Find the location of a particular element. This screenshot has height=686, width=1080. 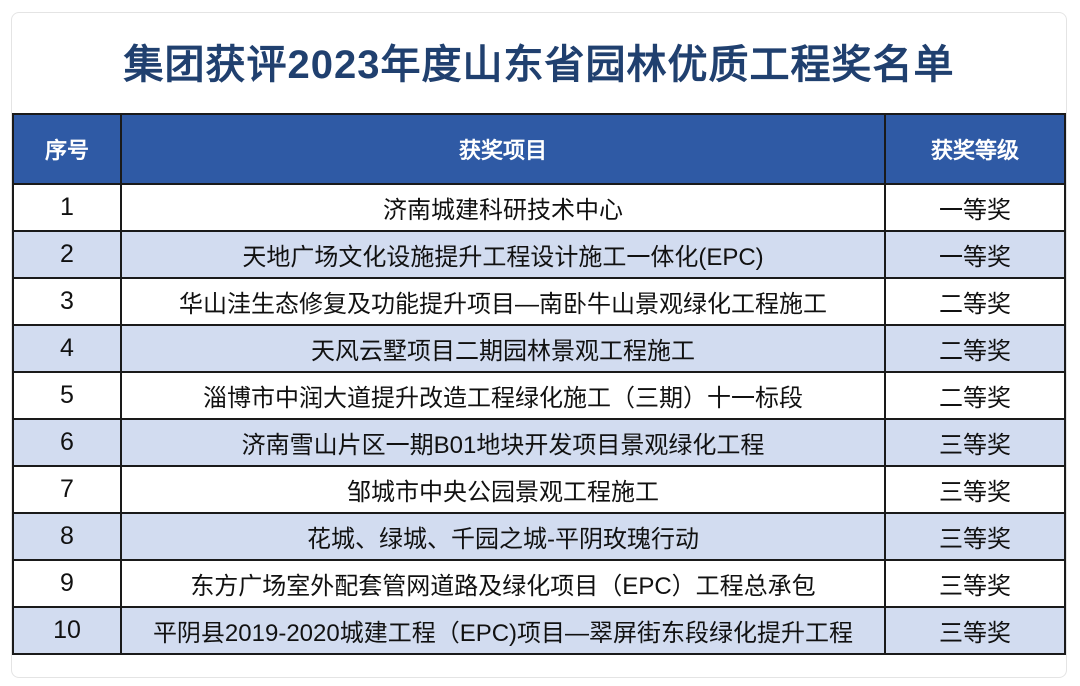

row-number-cell: 7 is located at coordinates (67, 489).